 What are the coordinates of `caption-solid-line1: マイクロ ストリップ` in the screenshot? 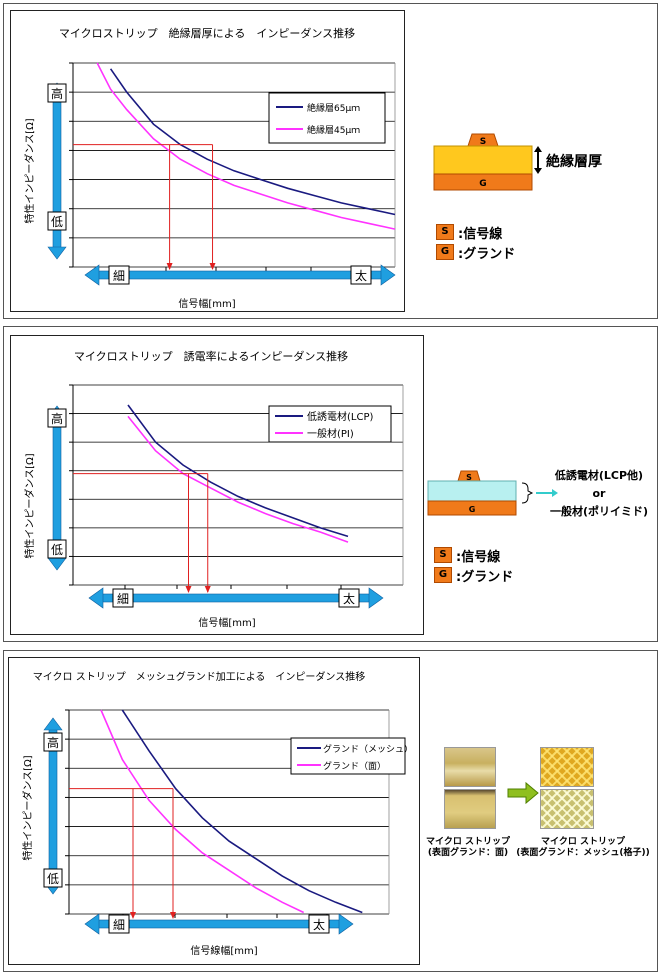 It's located at (468, 842).